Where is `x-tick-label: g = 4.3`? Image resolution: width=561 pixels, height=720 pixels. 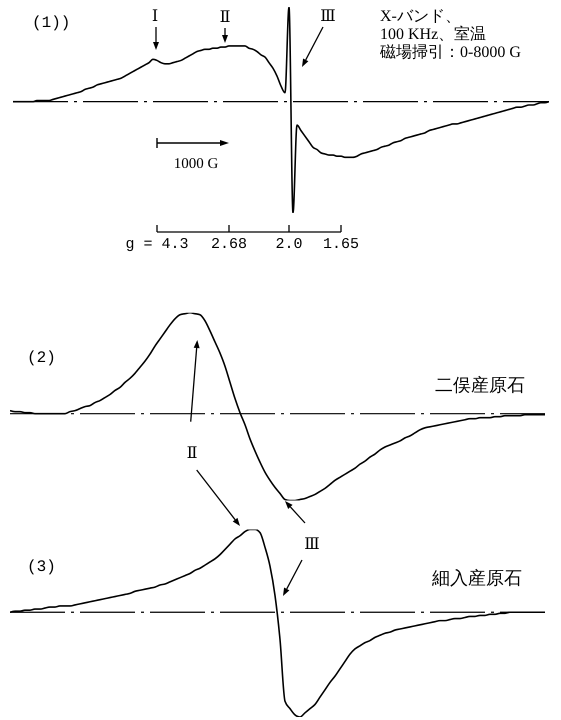 x-tick-label: g = 4.3 is located at coordinates (157, 244).